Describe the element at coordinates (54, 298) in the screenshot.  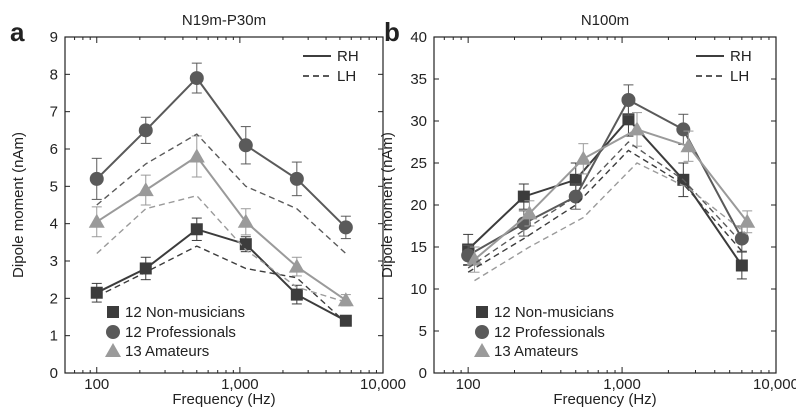
I see `y-tick-label: 2` at that location.